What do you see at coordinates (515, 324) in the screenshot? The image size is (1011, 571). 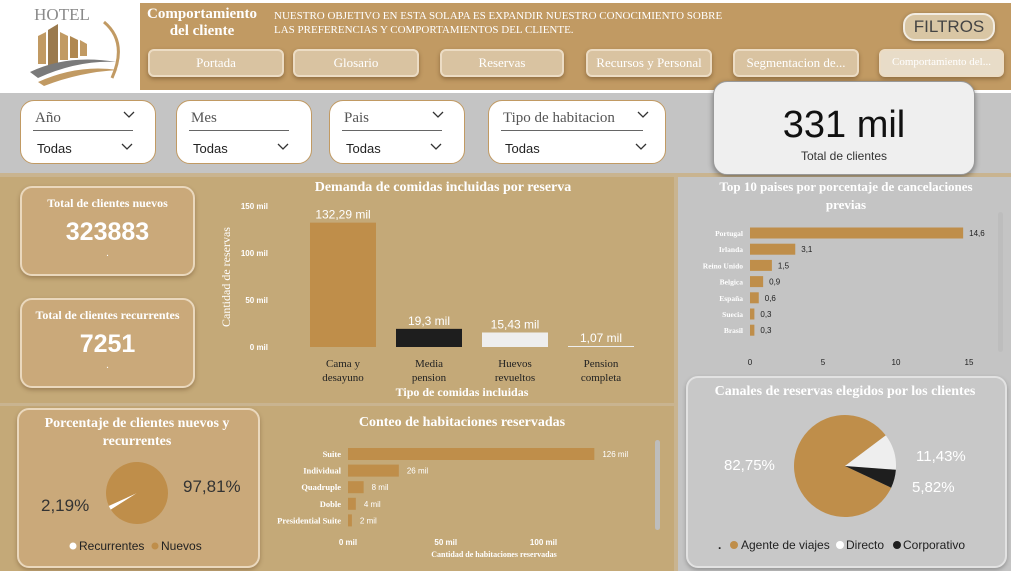 I see `meals-data-label: 15,43 mil` at bounding box center [515, 324].